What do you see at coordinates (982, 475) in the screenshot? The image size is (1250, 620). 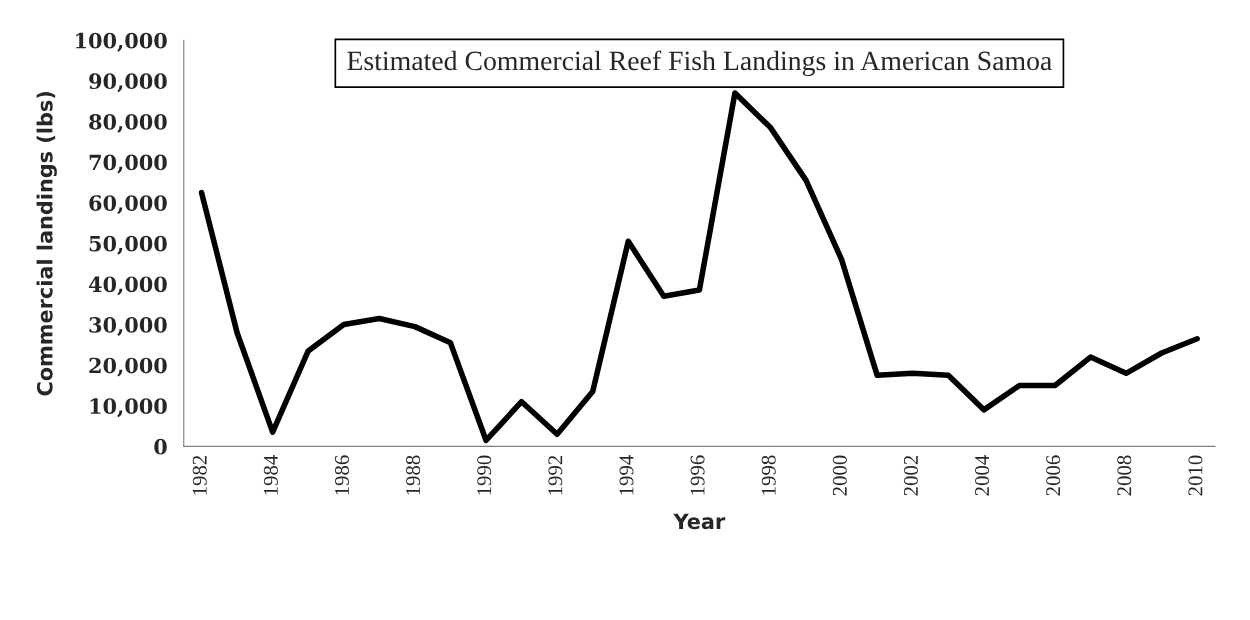 I see `x-tick-label: 2004` at bounding box center [982, 475].